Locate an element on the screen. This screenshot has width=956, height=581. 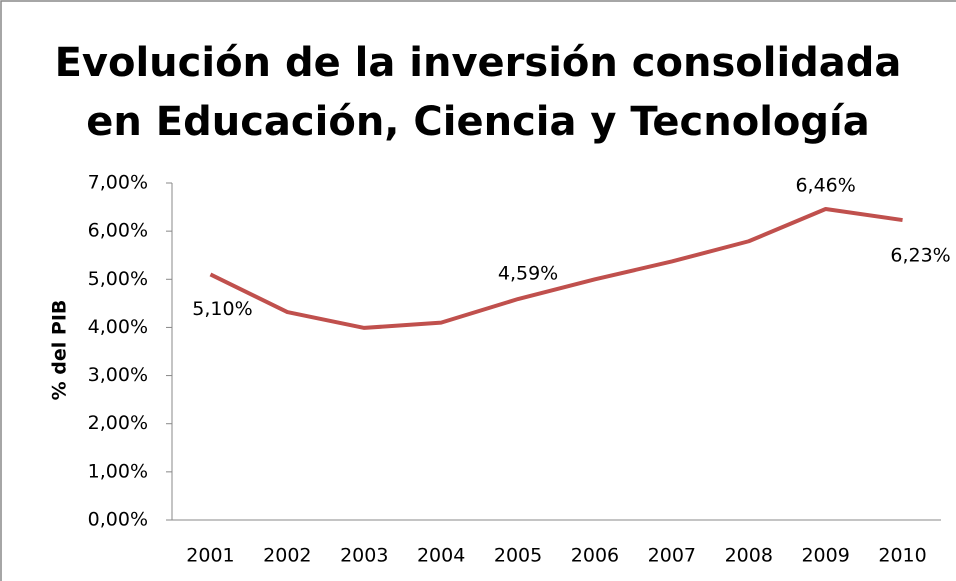
x-tick-label: 2002 is located at coordinates (287, 556).